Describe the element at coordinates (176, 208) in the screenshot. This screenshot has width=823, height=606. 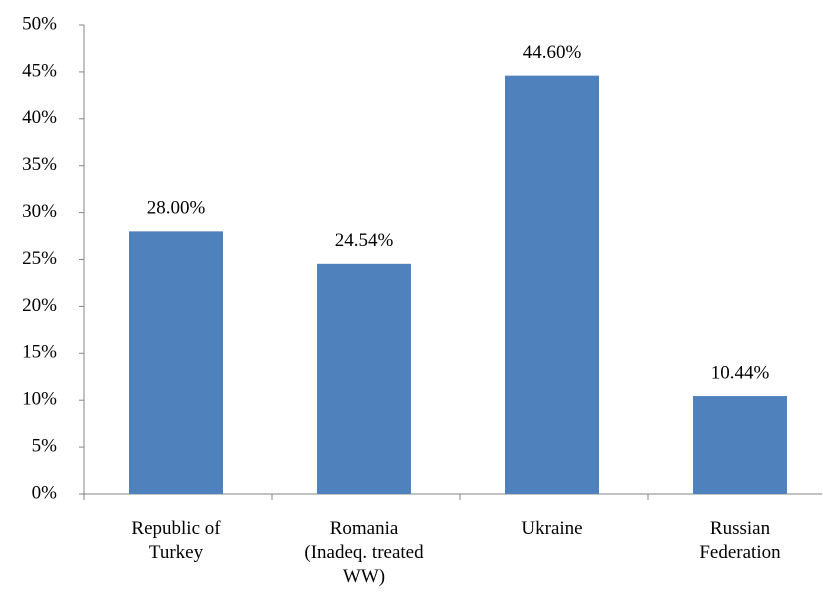
I see `value-label: 28.00%` at that location.